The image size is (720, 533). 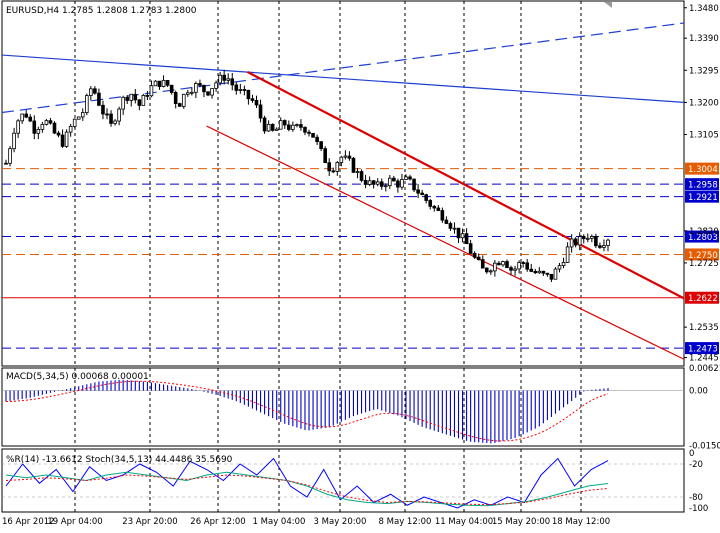 What do you see at coordinates (704, 39) in the screenshot?
I see `y-tick-label: 1.3390` at bounding box center [704, 39].